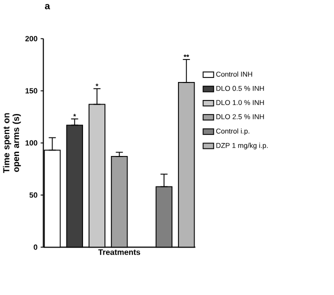 The height and width of the screenshot is (295, 334). What do you see at coordinates (11, 143) in the screenshot?
I see `y-axis-title: Time spent on open arms (s)` at bounding box center [11, 143].